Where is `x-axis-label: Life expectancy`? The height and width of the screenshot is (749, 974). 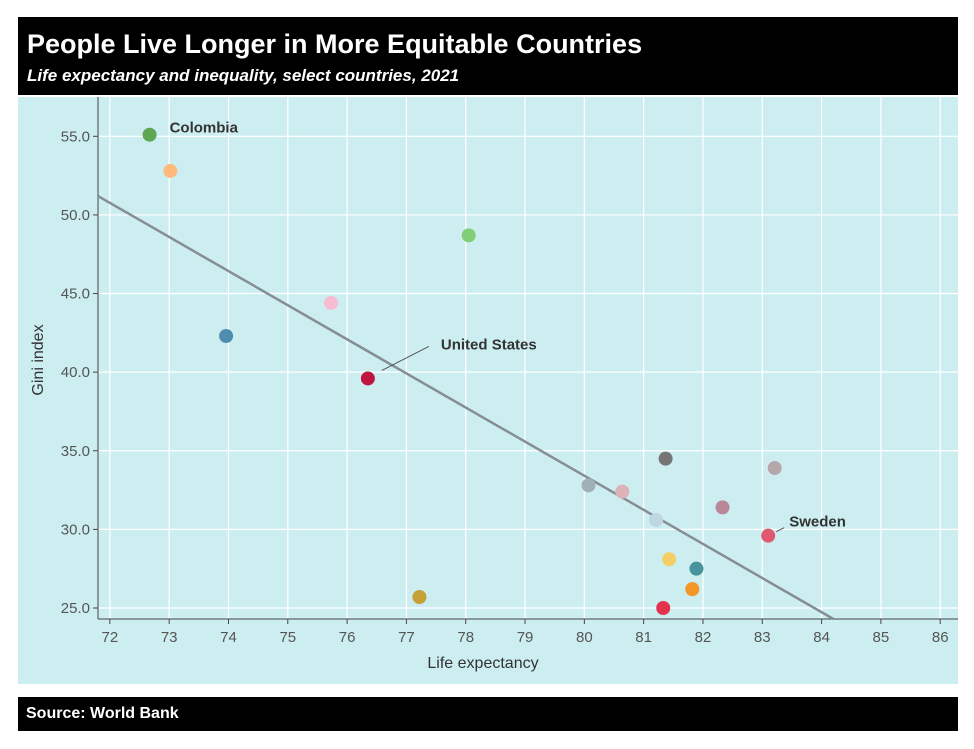
x-axis-label: Life expectancy is located at coordinates (482, 663).